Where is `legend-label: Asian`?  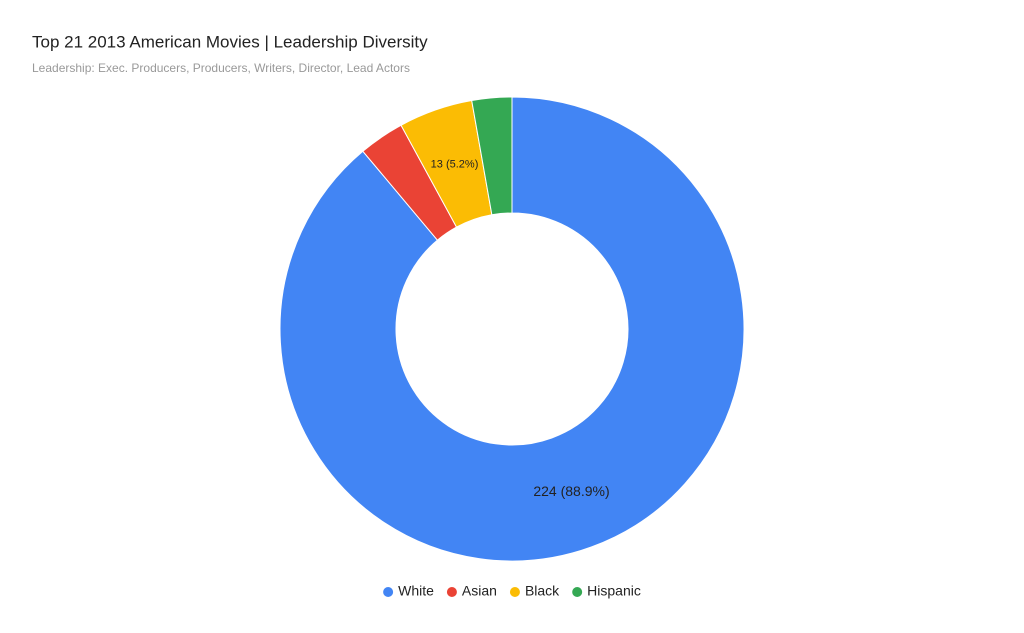 legend-label: Asian is located at coordinates (479, 591).